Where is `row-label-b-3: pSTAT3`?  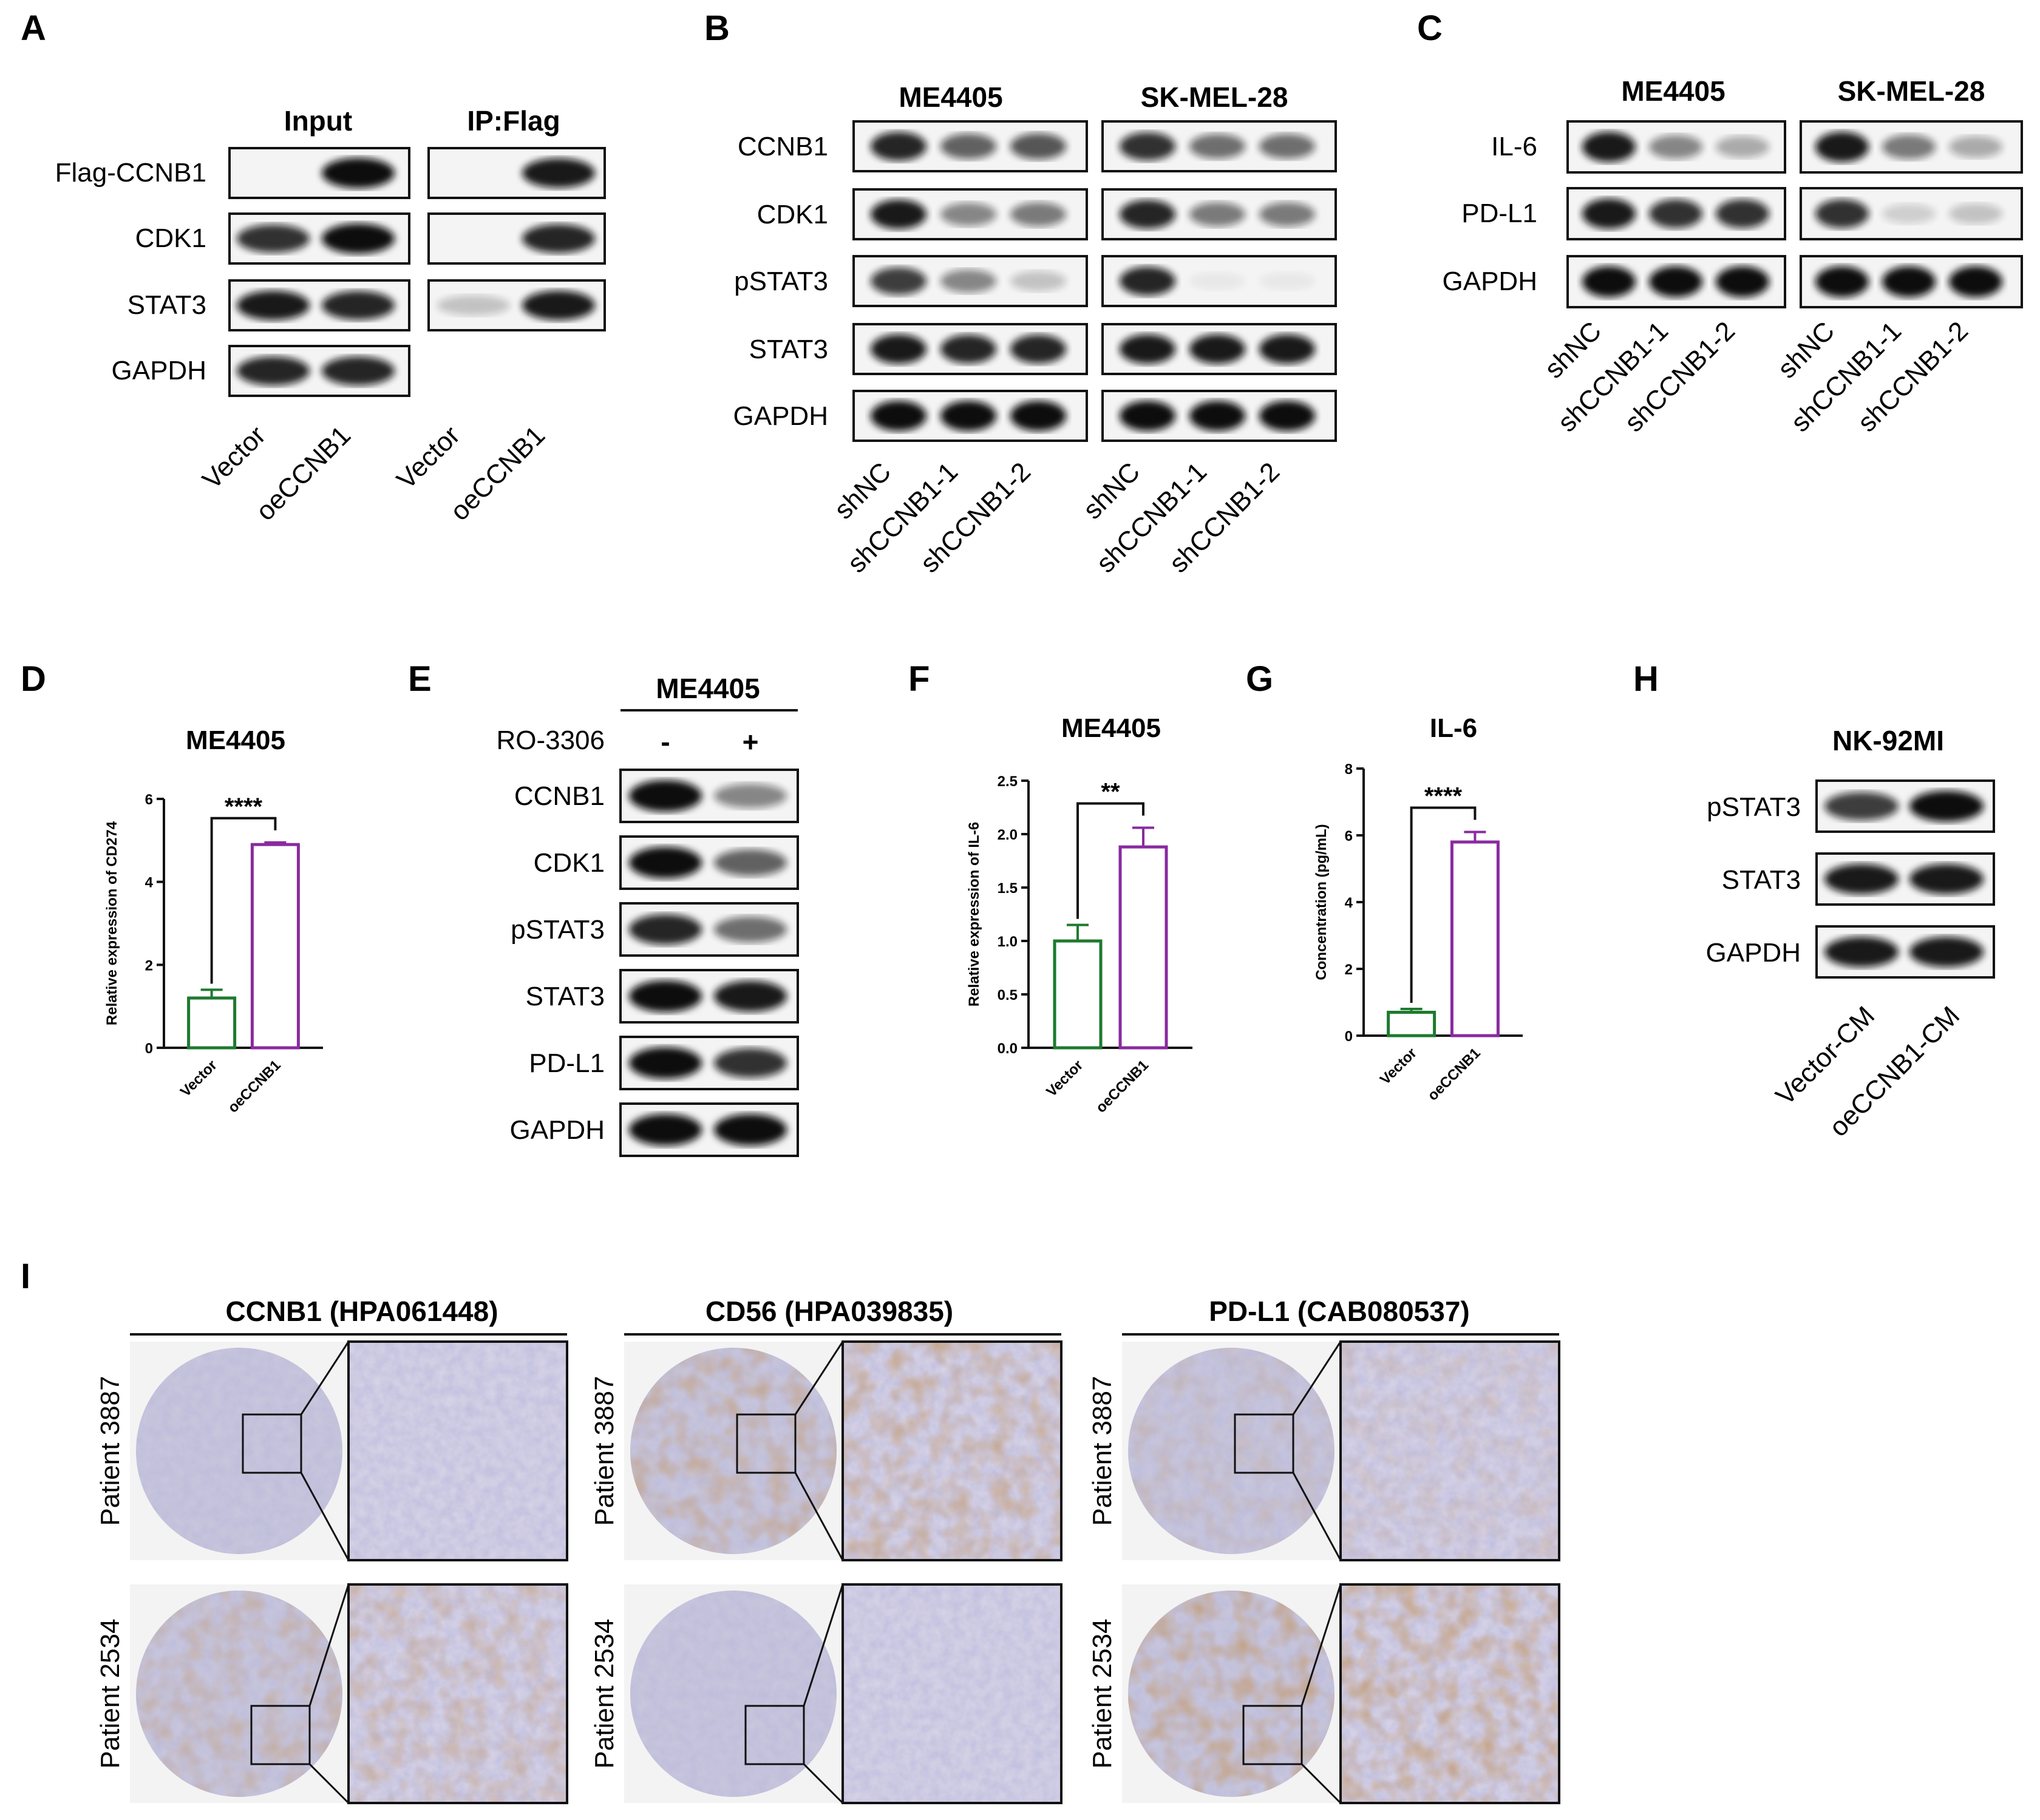
row-label-b-3: pSTAT3 is located at coordinates (781, 281).